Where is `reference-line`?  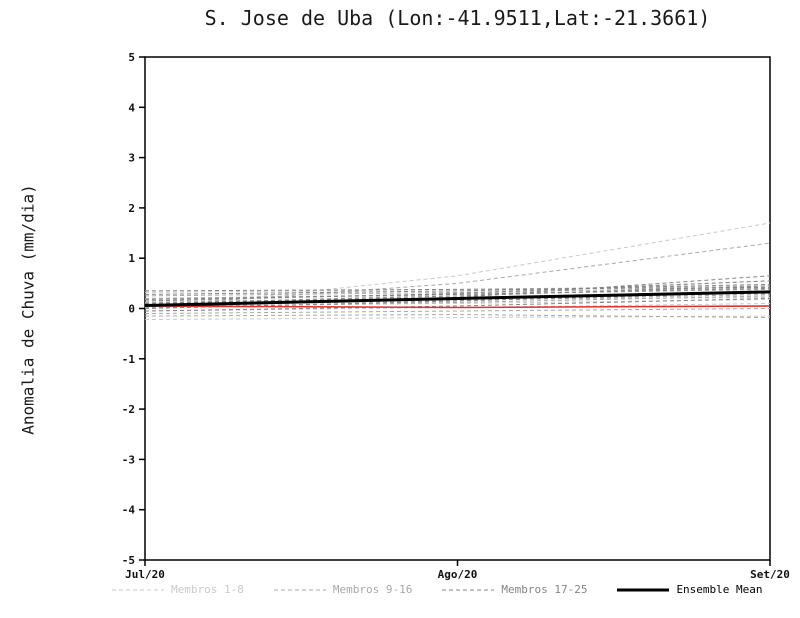
reference-line is located at coordinates (457, 307).